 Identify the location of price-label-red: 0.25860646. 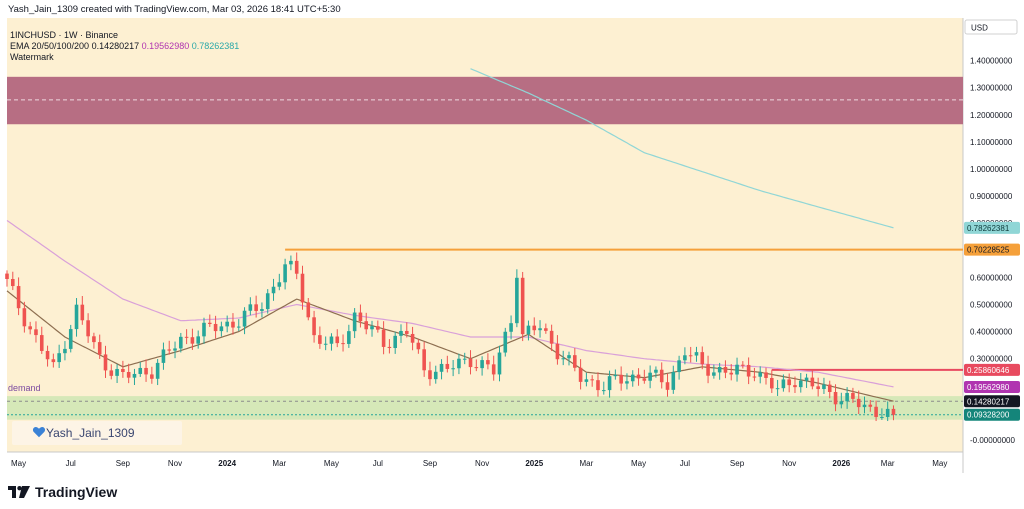
(992, 369).